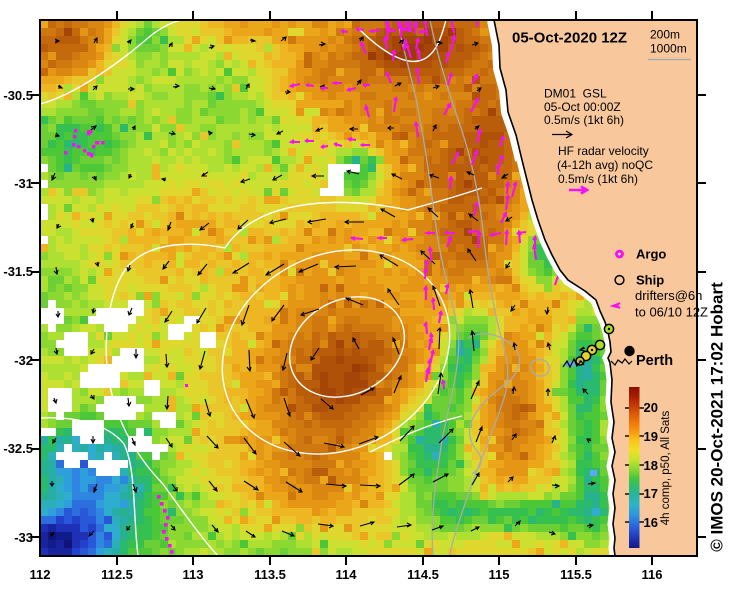 Image resolution: width=739 pixels, height=592 pixels. Describe the element at coordinates (652, 574) in the screenshot. I see `svg-text: 116` at that location.